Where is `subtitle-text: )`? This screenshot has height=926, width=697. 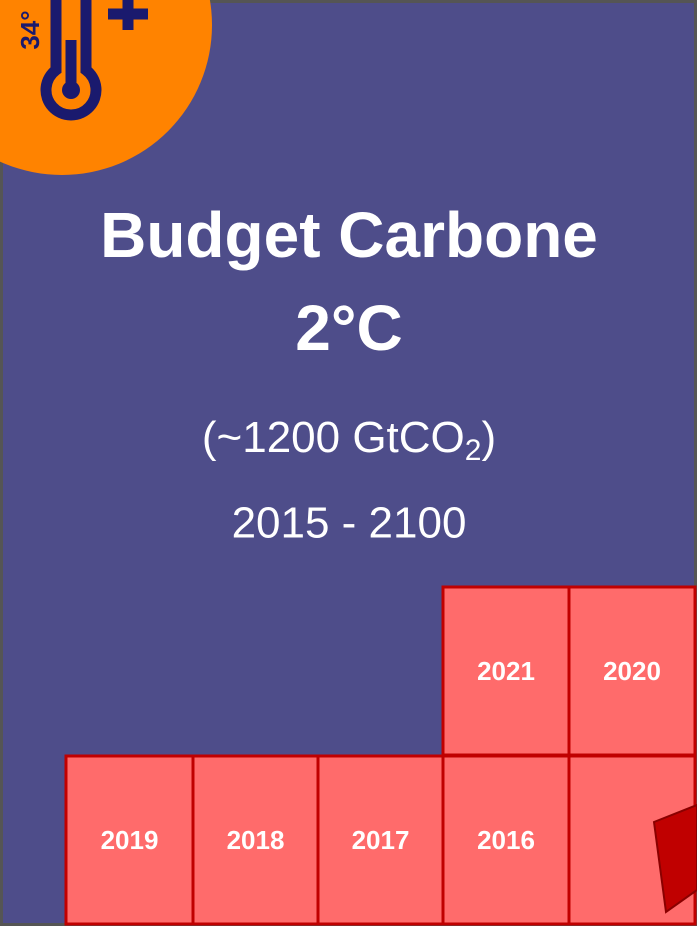 subtitle-text: ) is located at coordinates (488, 437).